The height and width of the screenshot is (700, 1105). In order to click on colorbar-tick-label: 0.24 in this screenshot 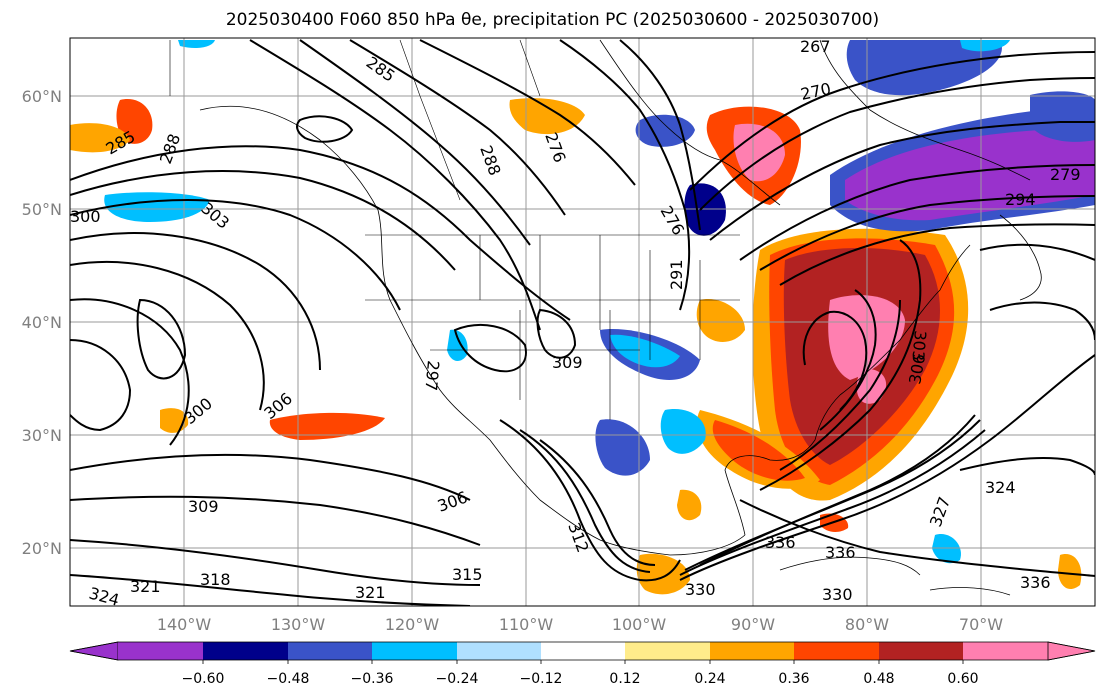, I will do `click(709, 679)`.